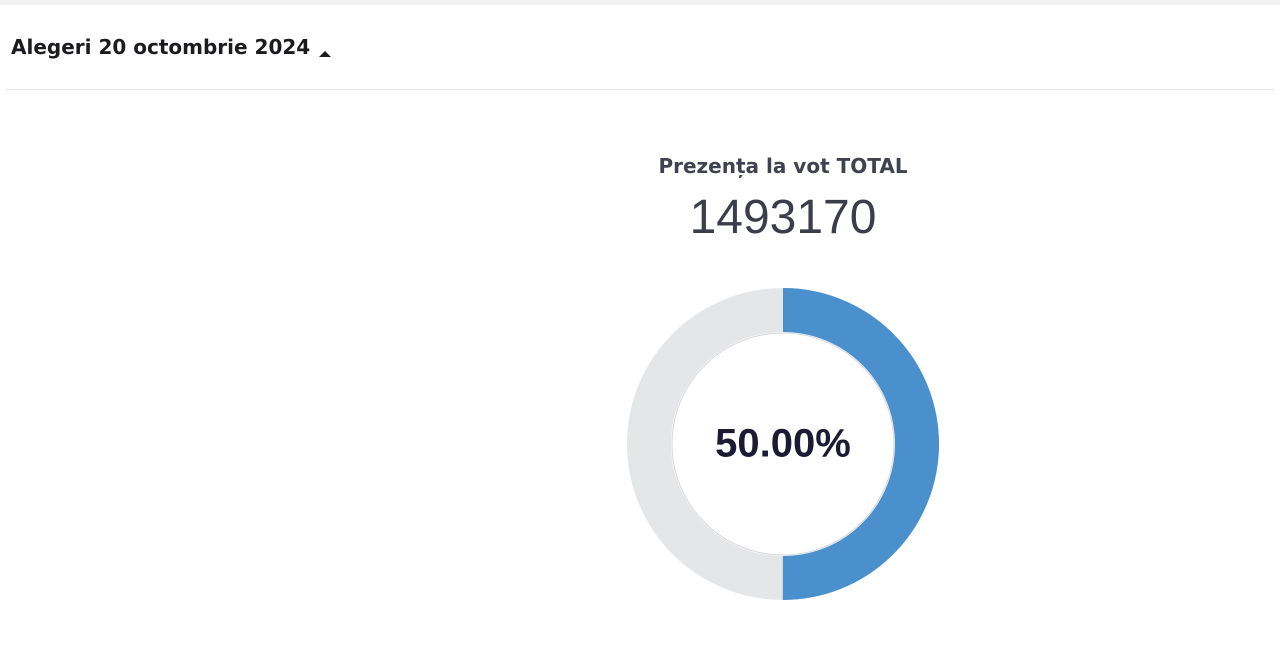  Describe the element at coordinates (640, 2) in the screenshot. I see `top-bar` at that location.